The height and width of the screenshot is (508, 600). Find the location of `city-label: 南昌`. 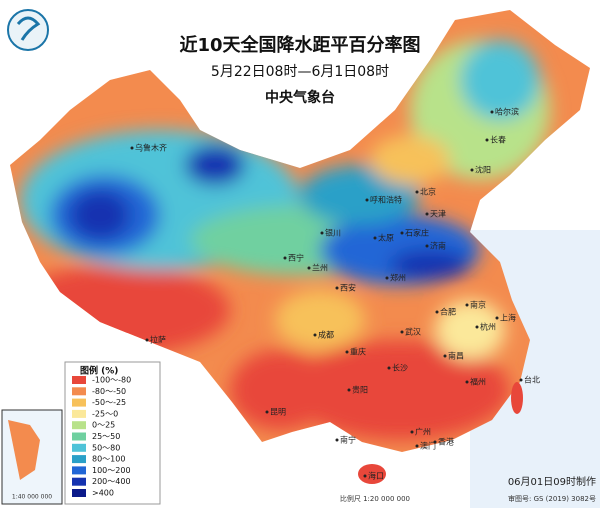

city-label: 南昌 is located at coordinates (456, 356).